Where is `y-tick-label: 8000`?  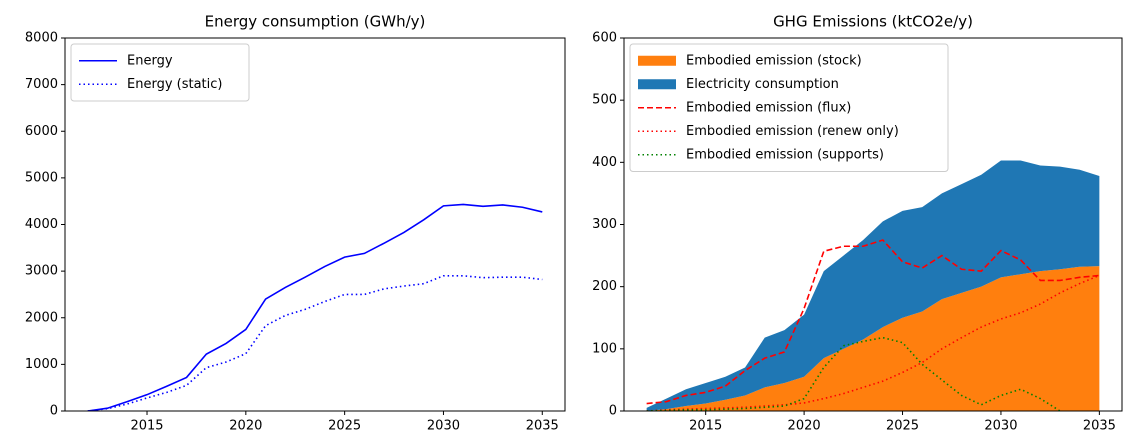
y-tick-label: 8000 is located at coordinates (41, 38).